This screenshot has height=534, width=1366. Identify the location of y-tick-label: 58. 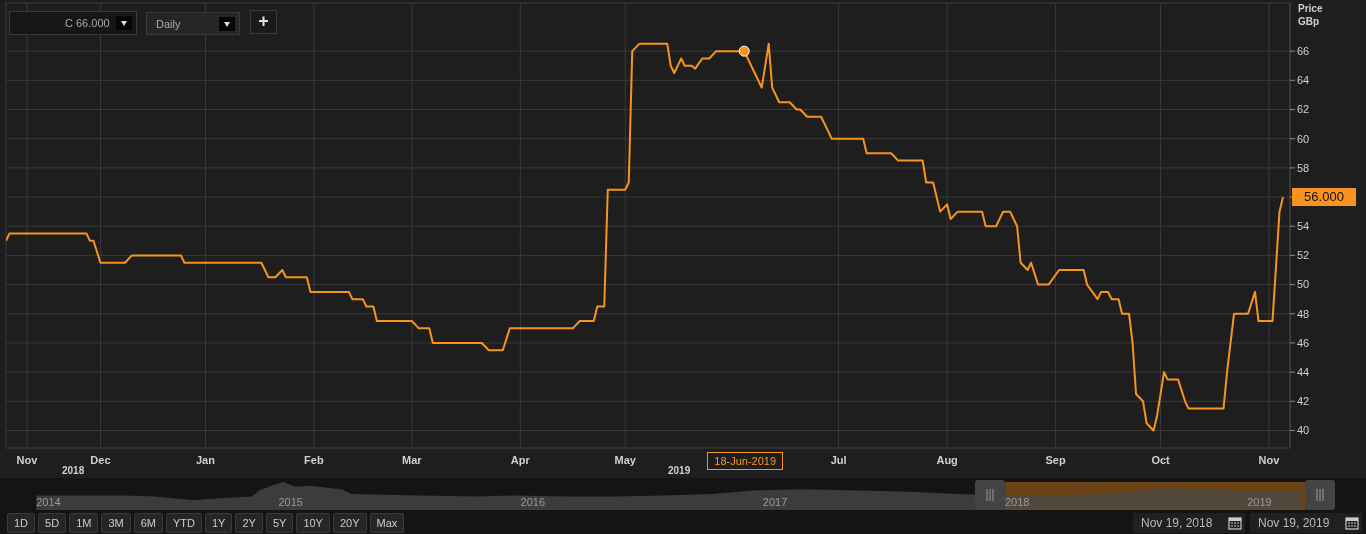
(1303, 167).